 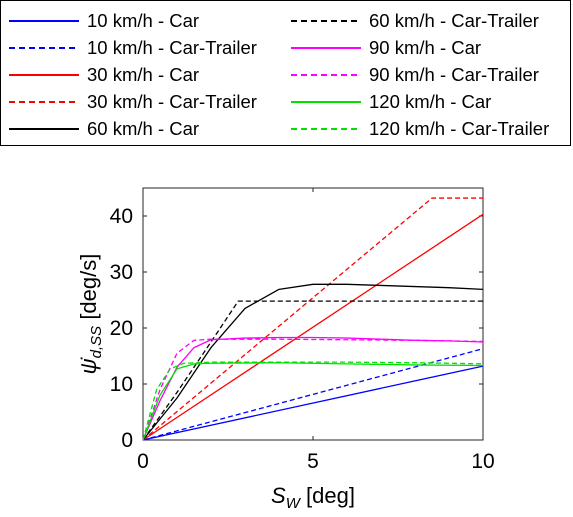 I want to click on y-tick-label: 0, so click(x=127, y=440).